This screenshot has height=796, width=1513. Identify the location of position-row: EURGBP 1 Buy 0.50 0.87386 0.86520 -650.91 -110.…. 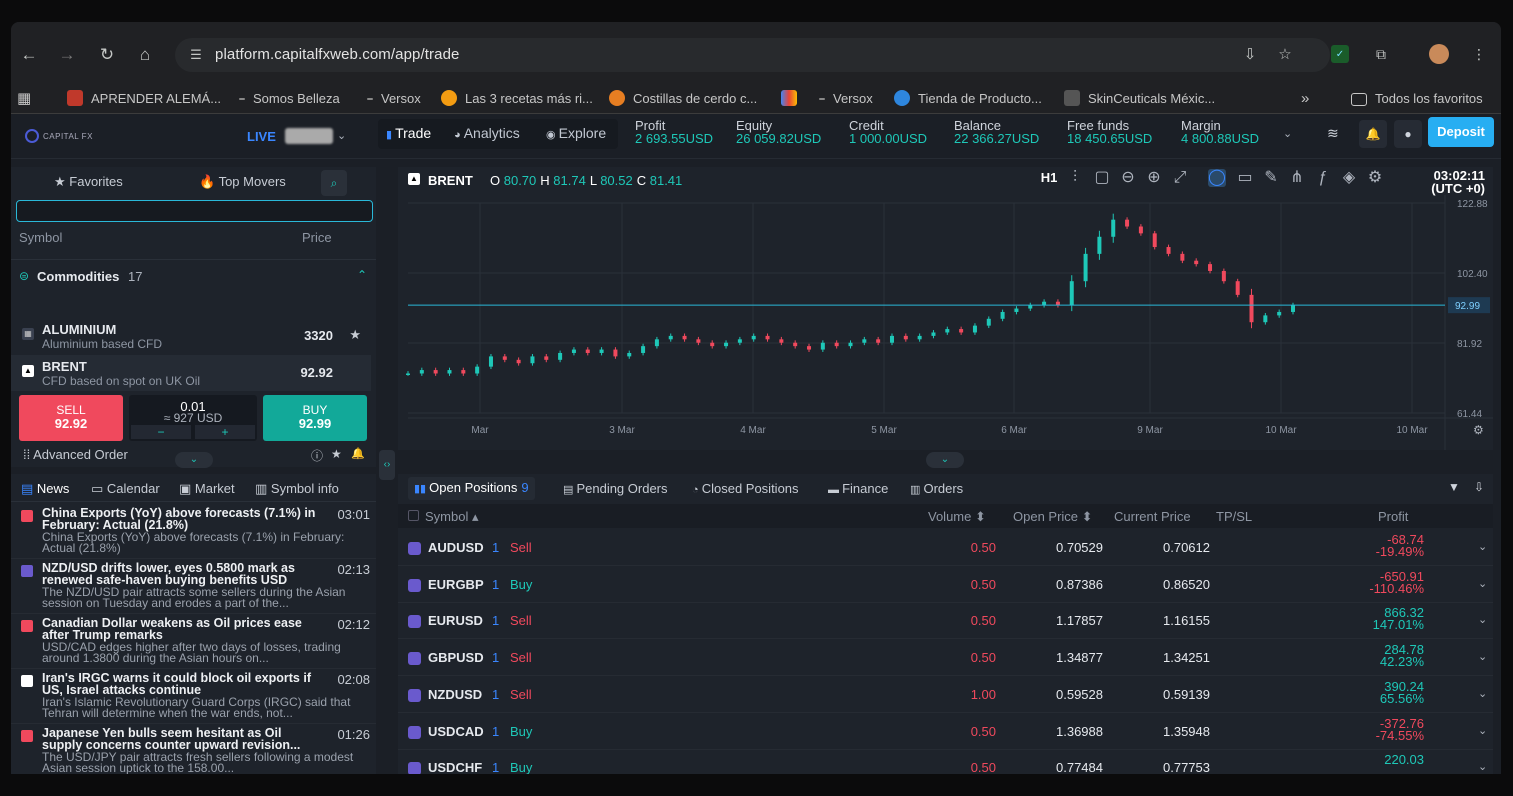
(945, 585).